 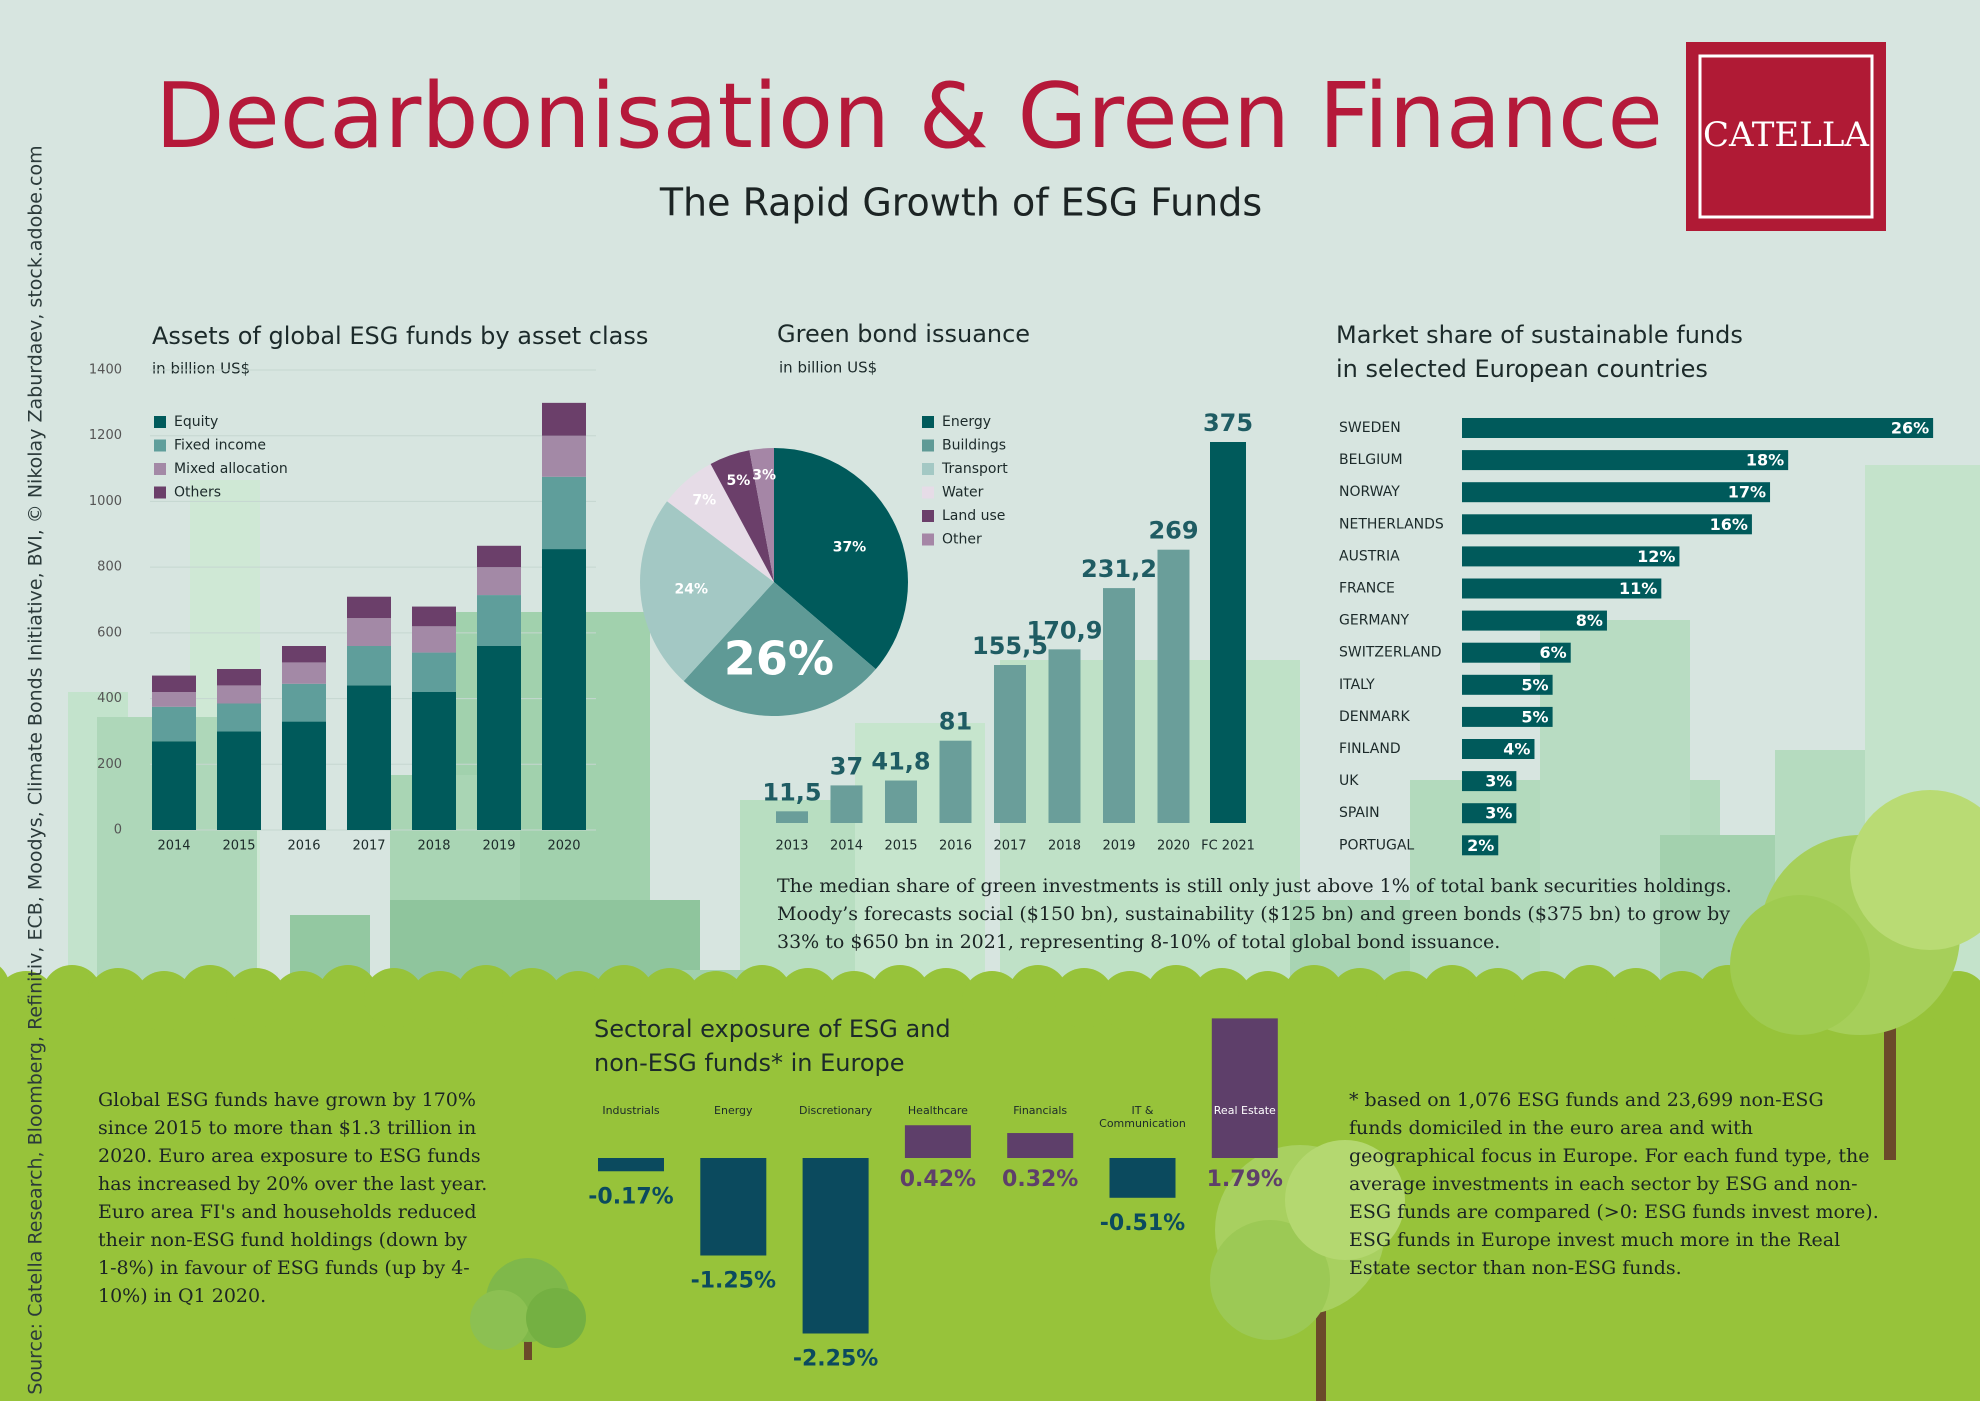 I want to click on value-label: 0.32%, so click(x=1040, y=1179).